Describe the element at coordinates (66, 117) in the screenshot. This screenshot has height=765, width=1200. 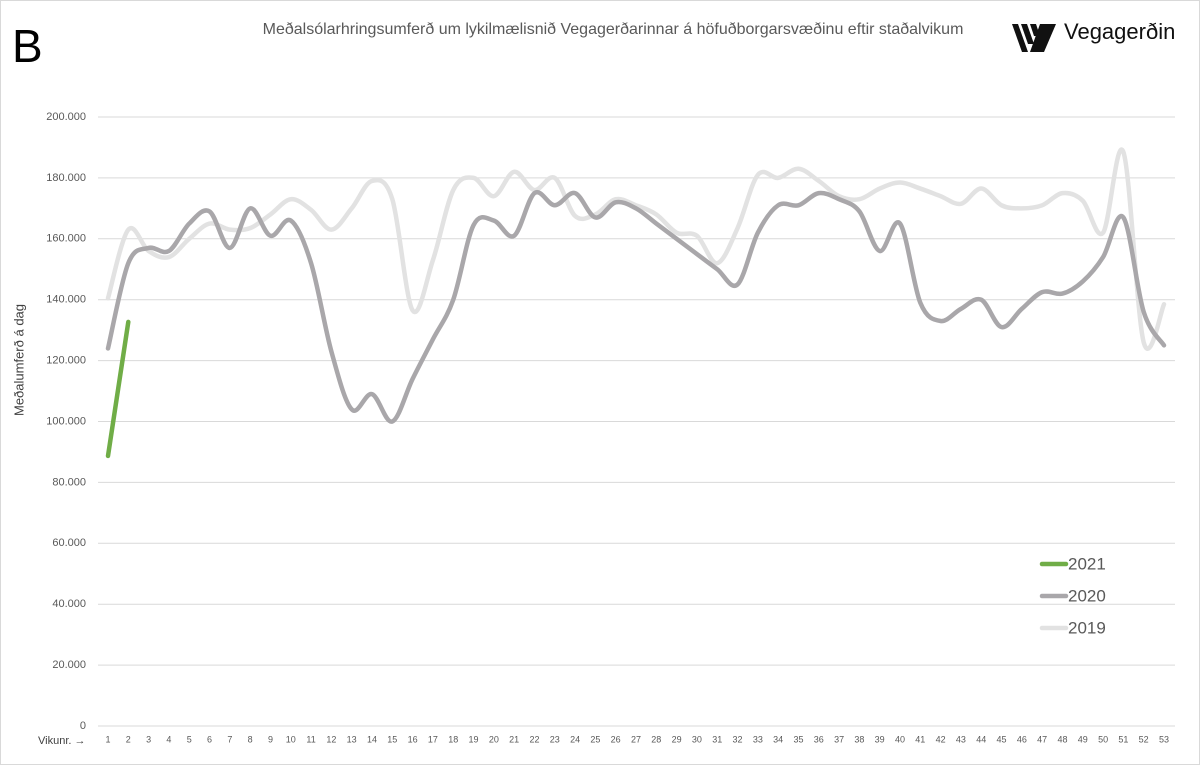
I see `y-tick-label: 200.000` at that location.